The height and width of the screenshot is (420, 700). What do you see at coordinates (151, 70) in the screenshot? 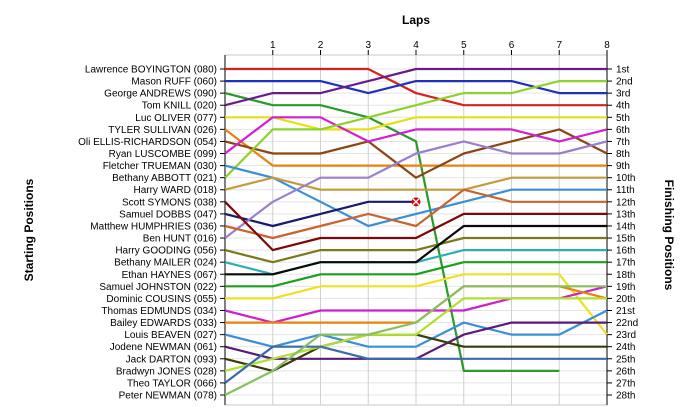
I see `driver-label: Lawrence BOYINGTON (080)` at bounding box center [151, 70].